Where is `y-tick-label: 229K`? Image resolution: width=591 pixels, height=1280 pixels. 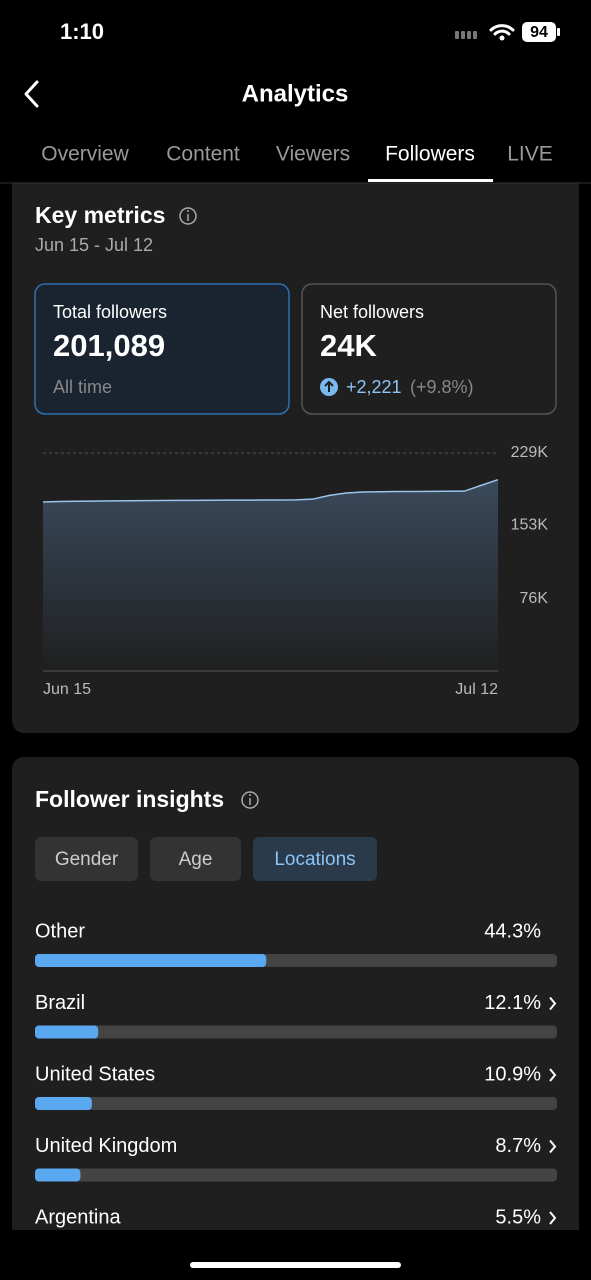 y-tick-label: 229K is located at coordinates (530, 452).